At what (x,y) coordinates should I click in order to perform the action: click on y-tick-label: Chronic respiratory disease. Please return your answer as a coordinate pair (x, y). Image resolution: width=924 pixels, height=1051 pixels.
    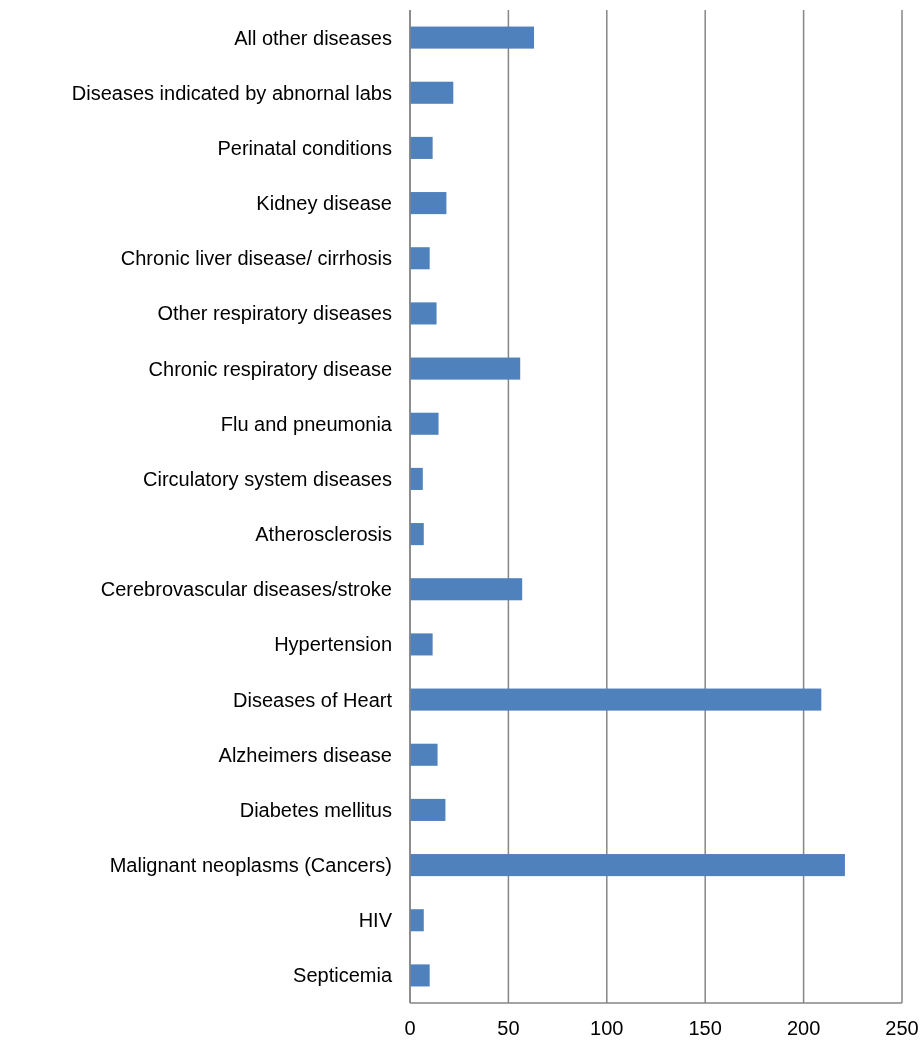
    Looking at the image, I should click on (270, 368).